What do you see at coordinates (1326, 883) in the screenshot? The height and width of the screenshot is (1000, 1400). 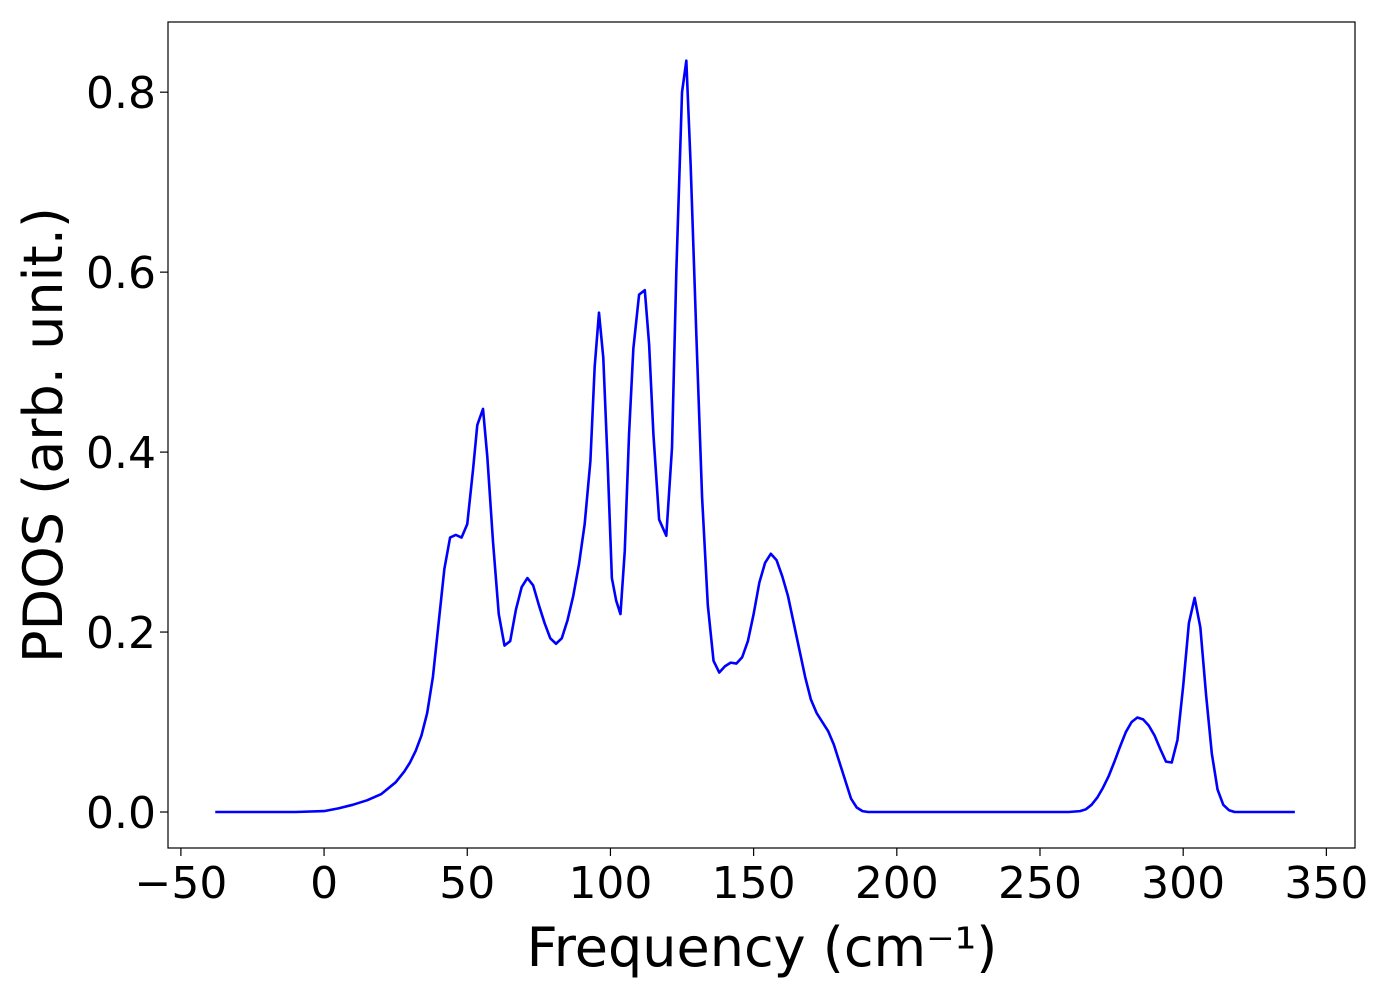 I see `x-tick-label: 350` at bounding box center [1326, 883].